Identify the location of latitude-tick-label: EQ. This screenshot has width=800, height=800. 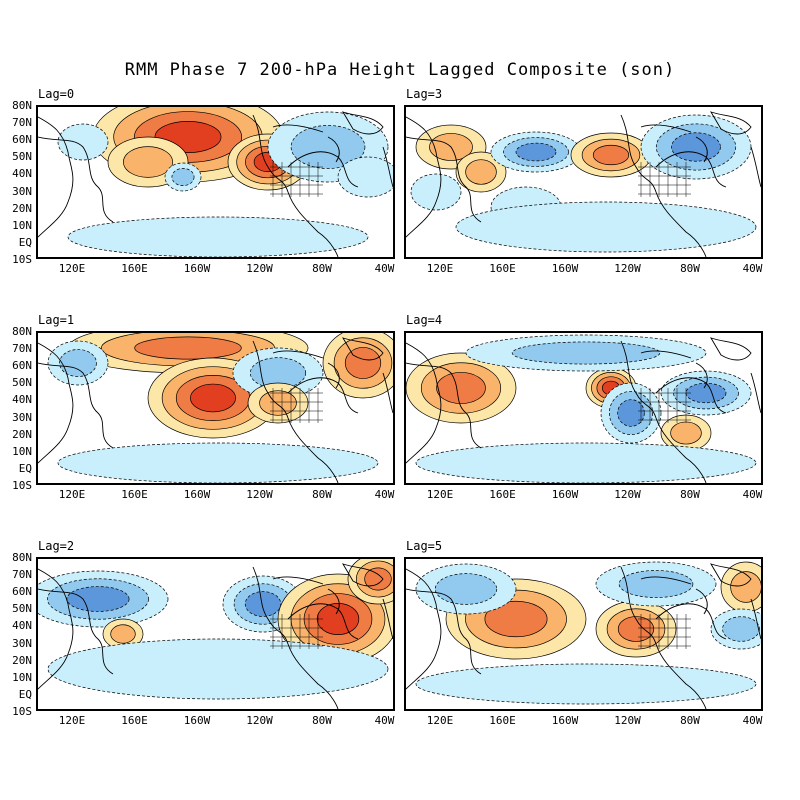
(25, 242).